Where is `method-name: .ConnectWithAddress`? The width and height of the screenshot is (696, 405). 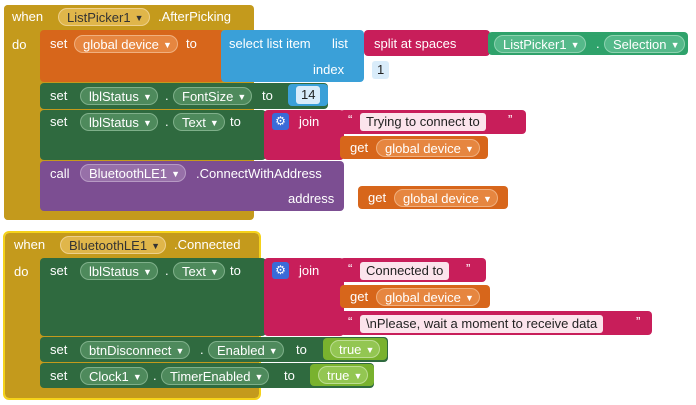
method-name: .ConnectWithAddress is located at coordinates (259, 173).